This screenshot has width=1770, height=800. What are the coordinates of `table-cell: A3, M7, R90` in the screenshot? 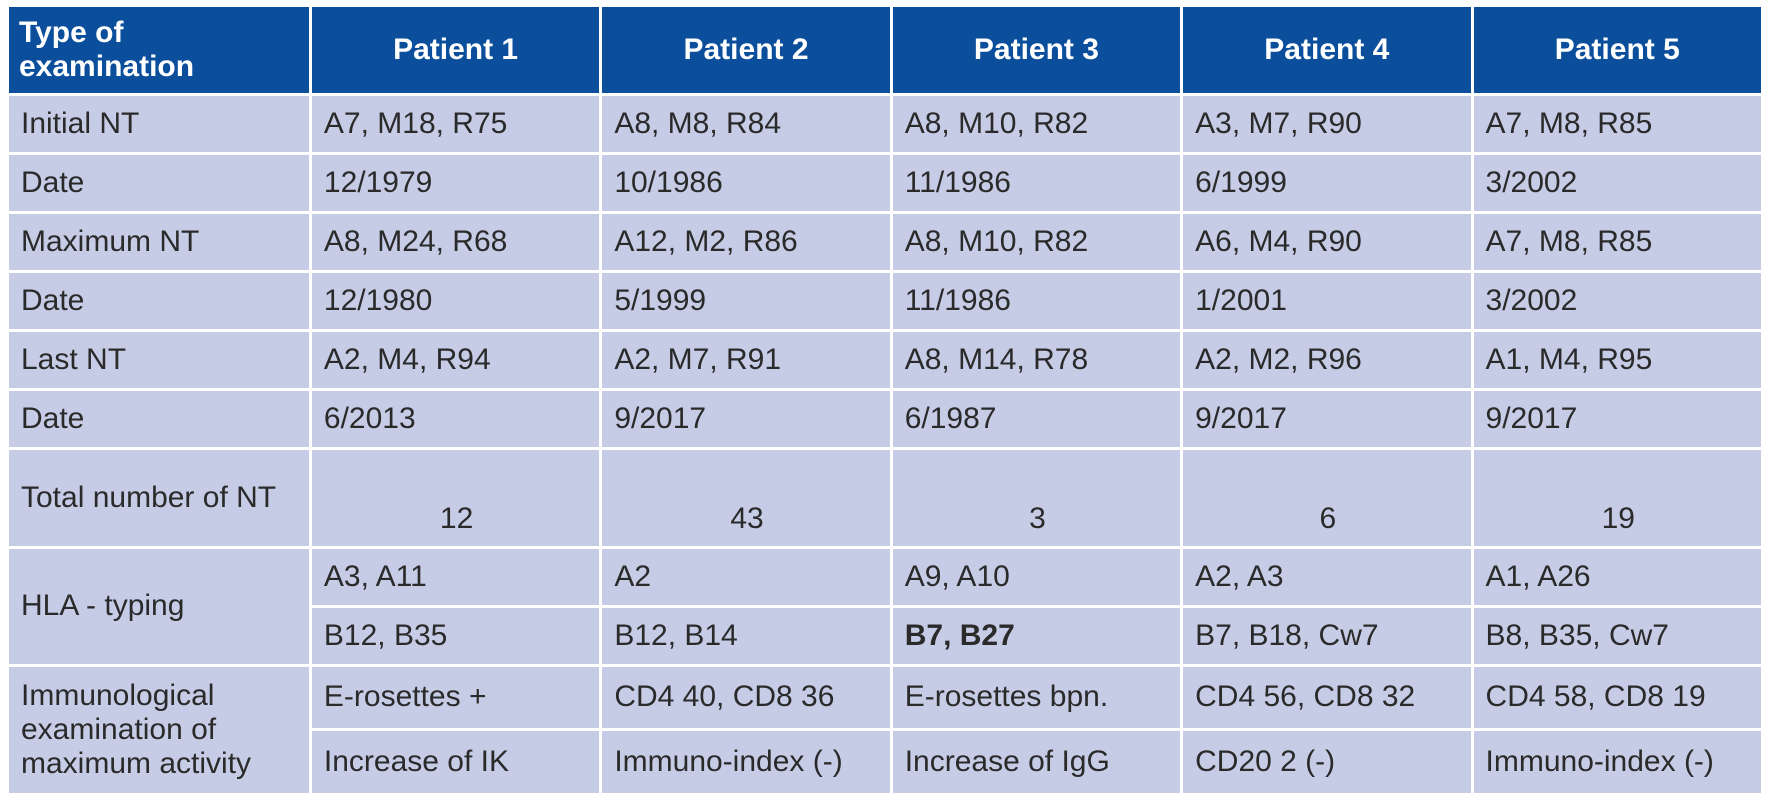 It's located at (1327, 124).